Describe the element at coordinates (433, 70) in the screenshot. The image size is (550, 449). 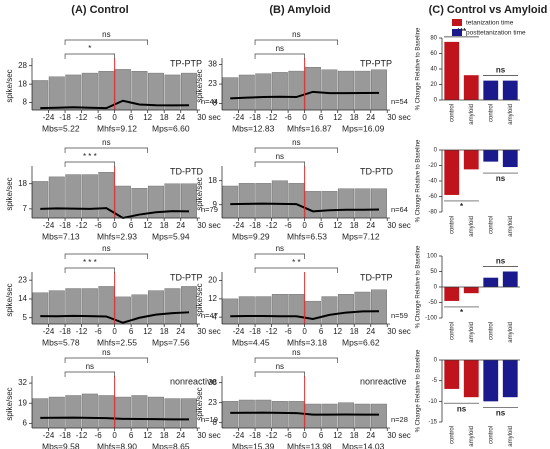
I see `y-tick-label: 40` at that location.